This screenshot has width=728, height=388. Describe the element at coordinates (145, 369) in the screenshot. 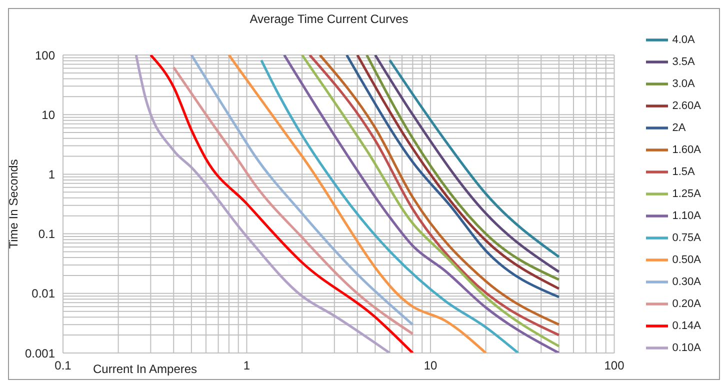

I see `x-axis-title: Current In Amperes` at that location.